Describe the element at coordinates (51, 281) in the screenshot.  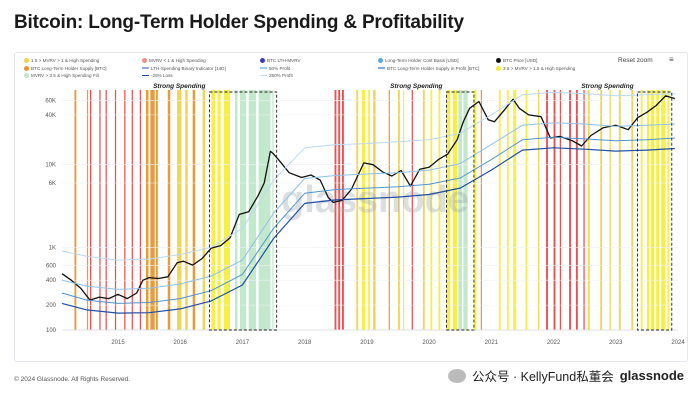
I see `y-tick-label: 400` at that location.